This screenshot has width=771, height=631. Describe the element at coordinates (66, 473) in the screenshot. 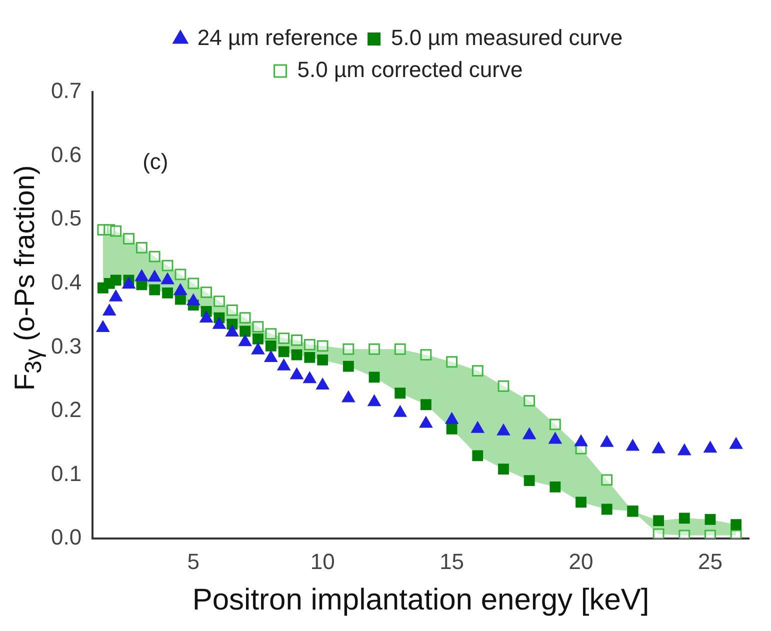

I see `y-tick-label: 0.1` at that location.